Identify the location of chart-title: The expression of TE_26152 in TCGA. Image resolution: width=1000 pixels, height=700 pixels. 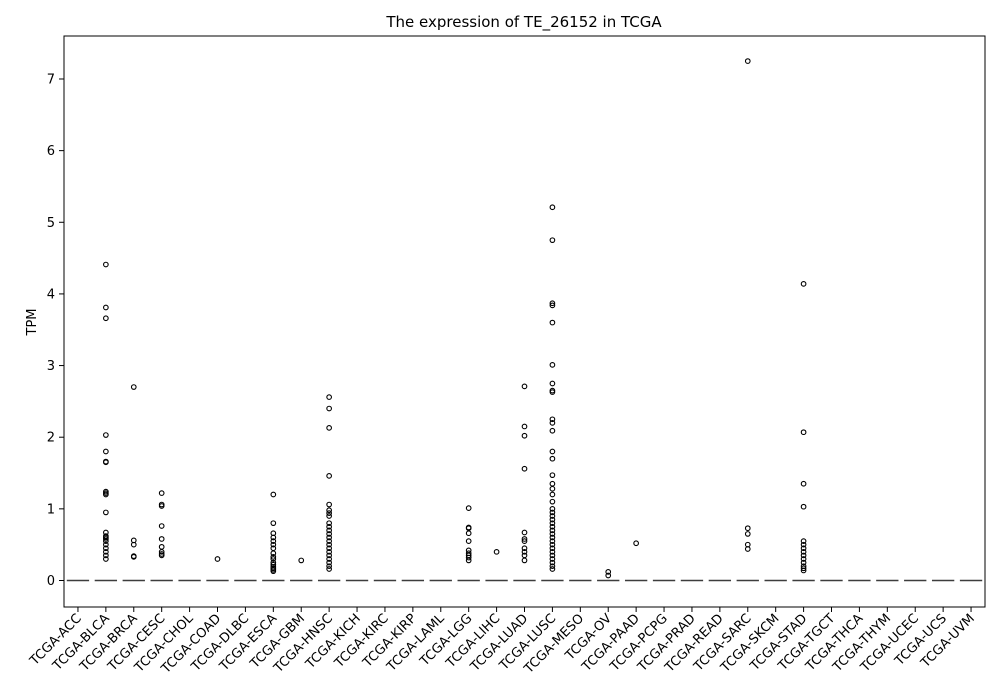
(523, 22).